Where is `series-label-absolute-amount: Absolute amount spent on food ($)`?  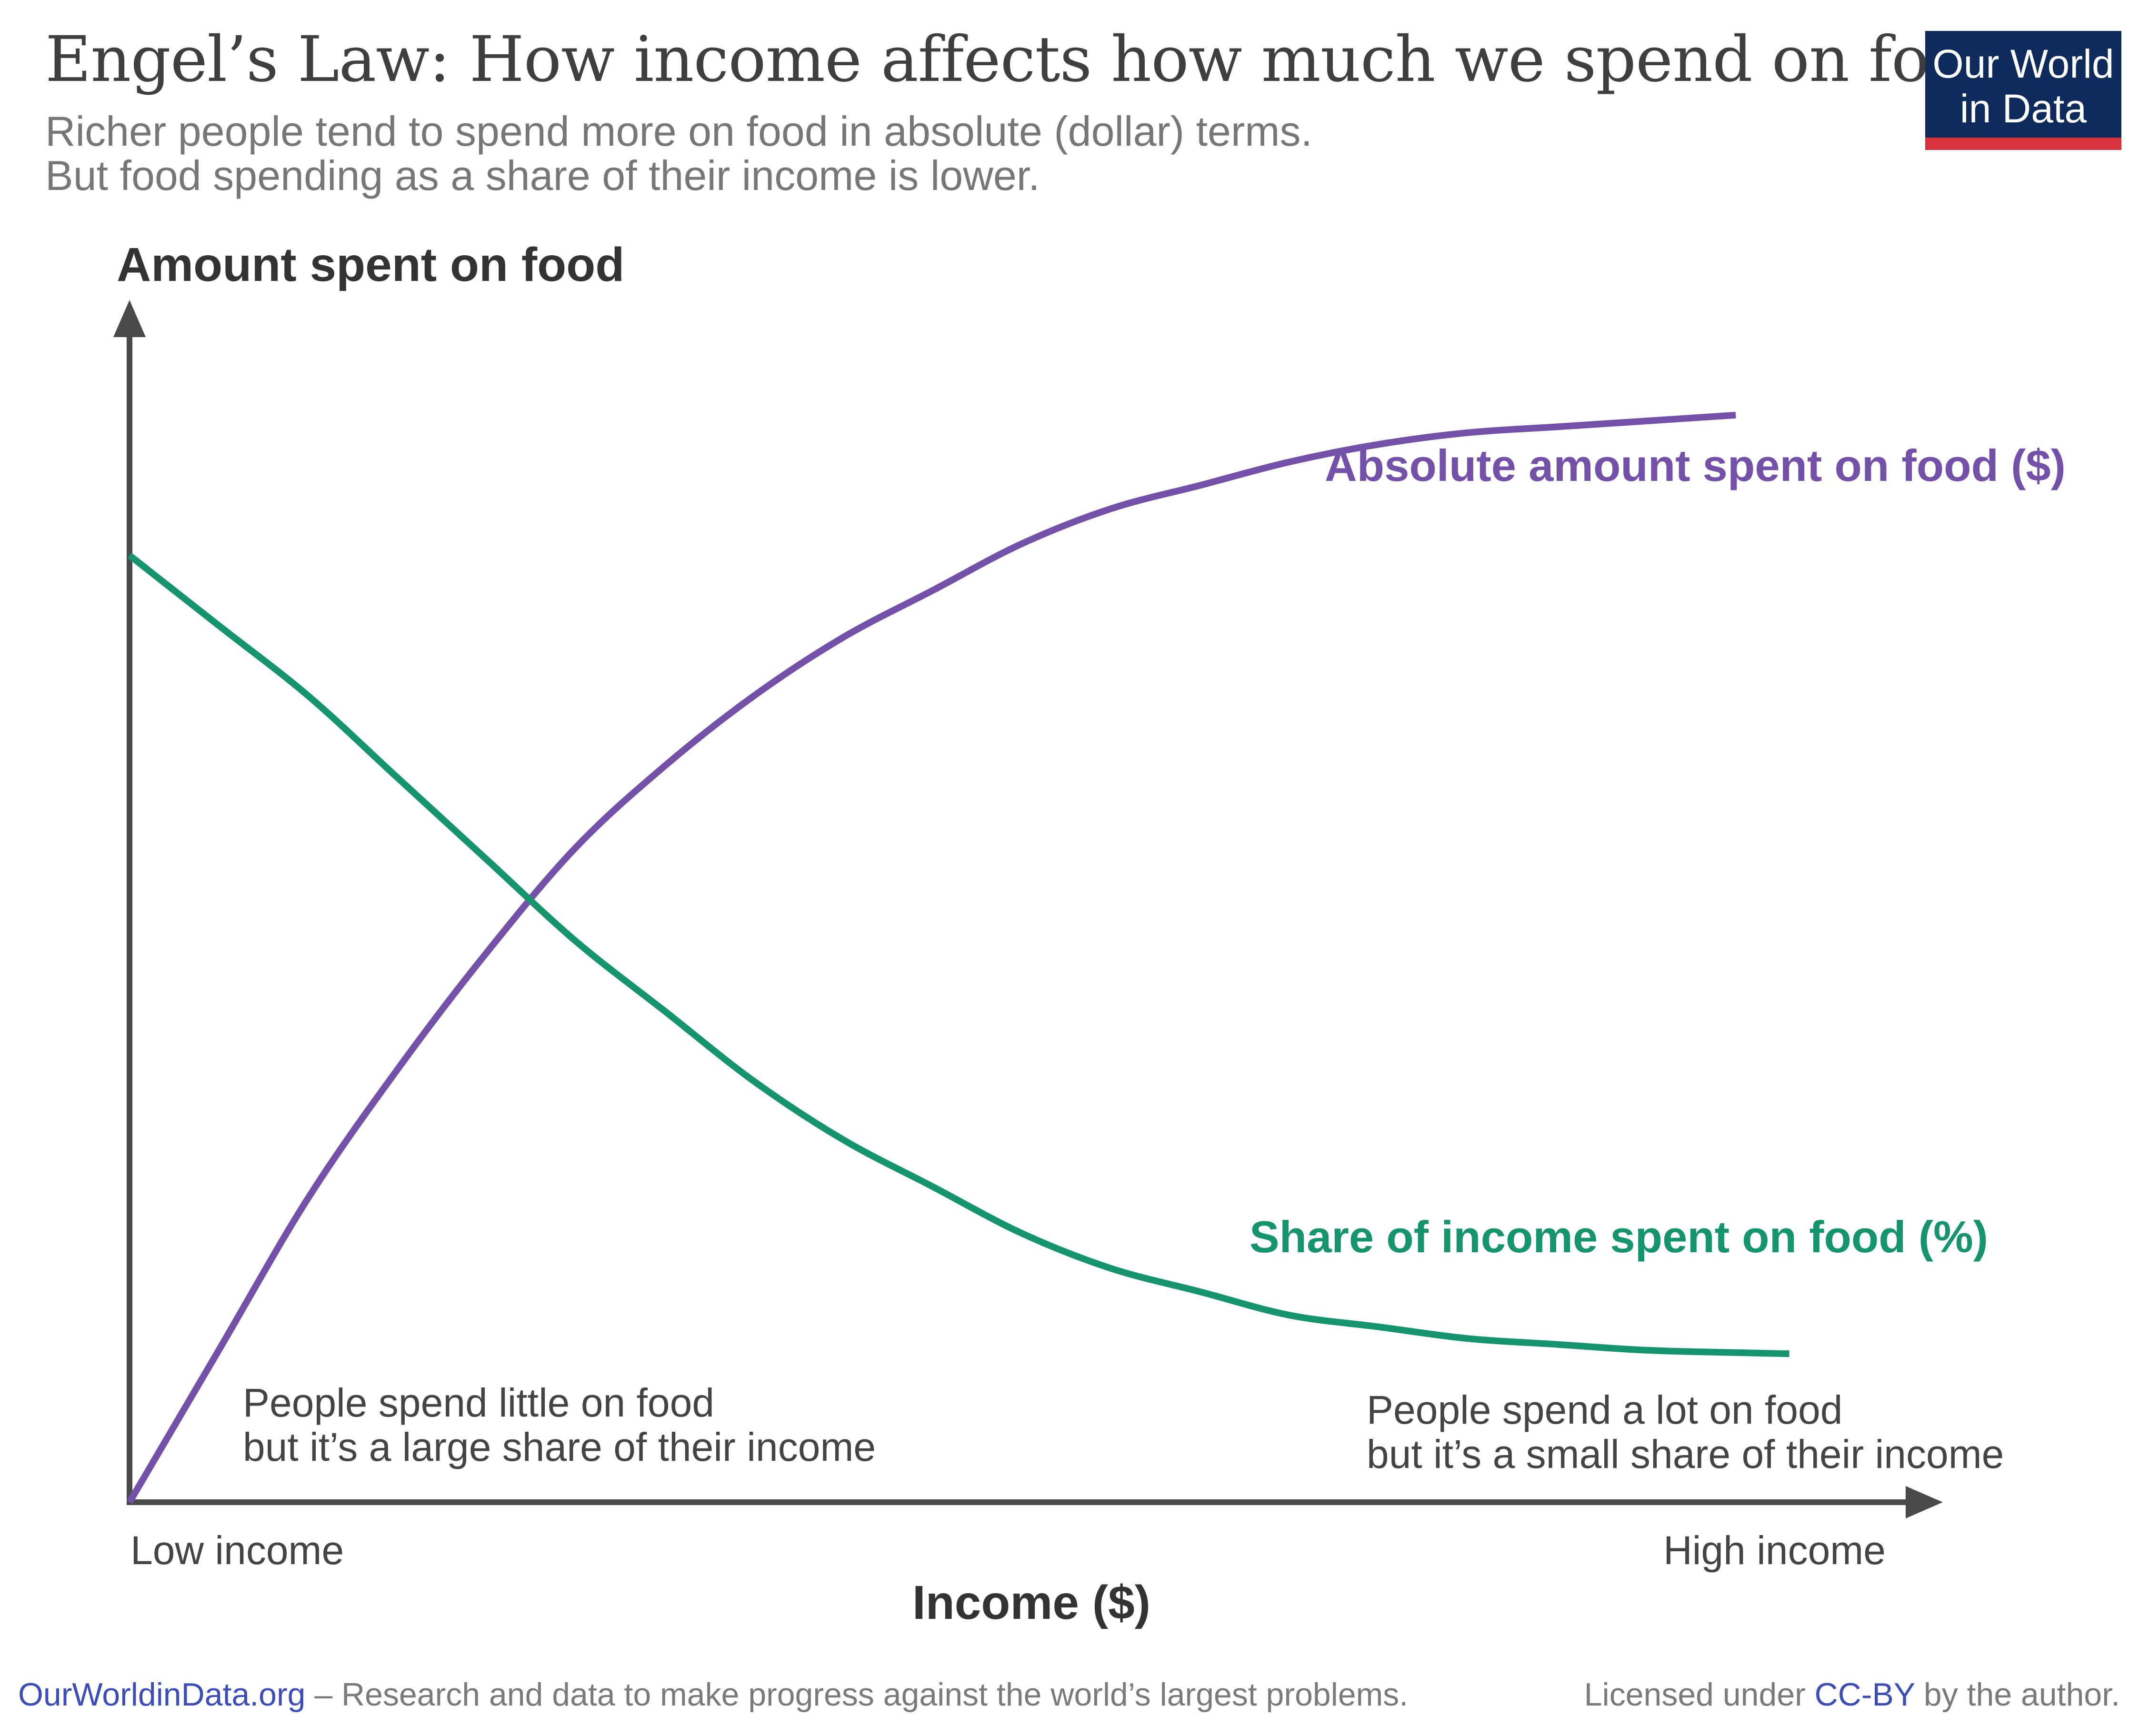 series-label-absolute-amount: Absolute amount spent on food ($) is located at coordinates (1696, 465).